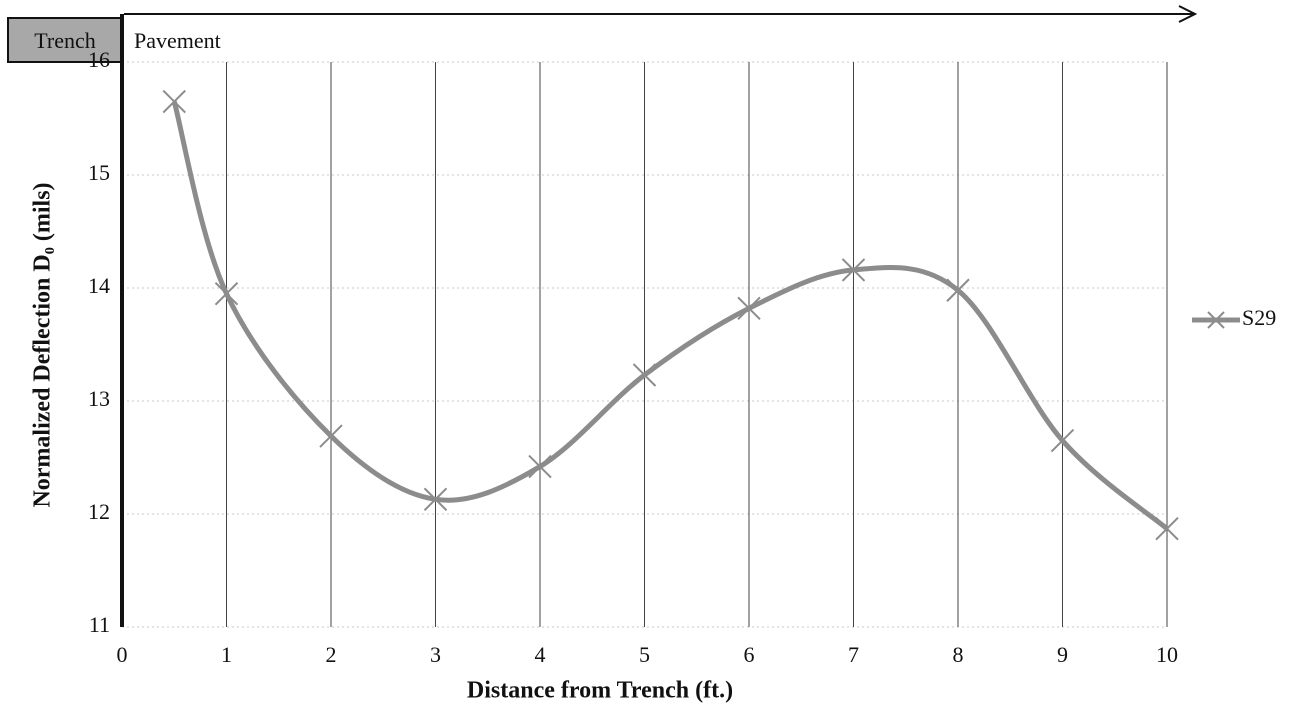 The width and height of the screenshot is (1302, 715). Describe the element at coordinates (99, 285) in the screenshot. I see `y-tick-label: 14` at that location.